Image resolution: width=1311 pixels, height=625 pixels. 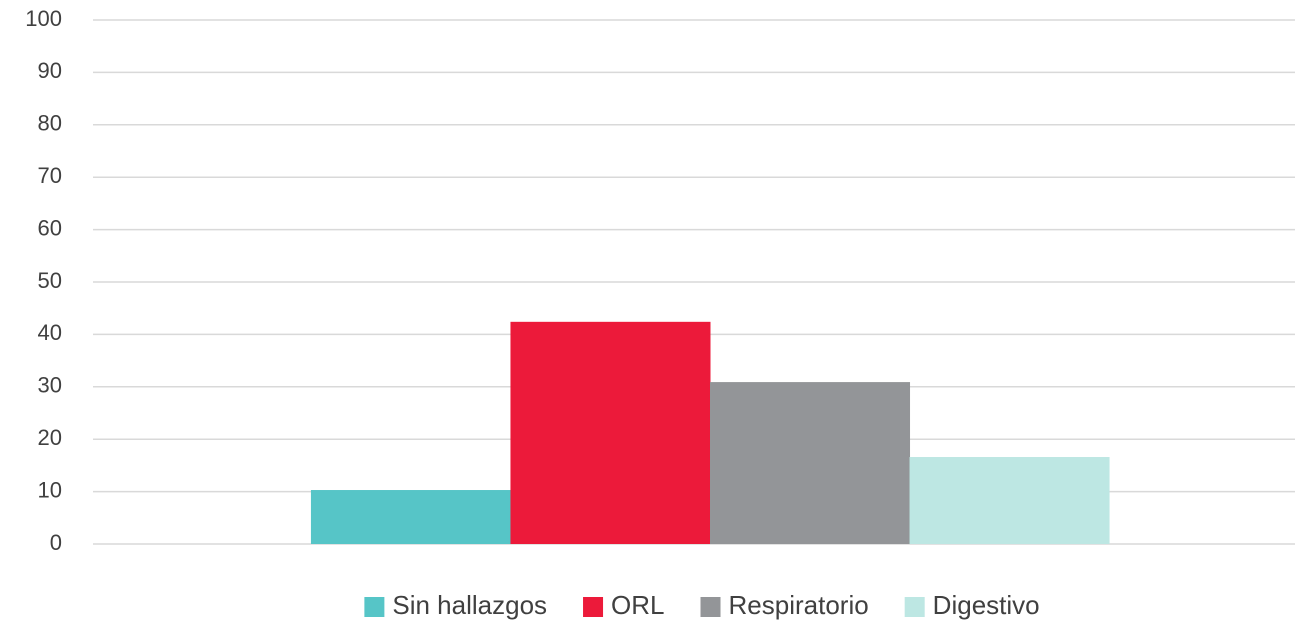 I want to click on y-tick-label: 50, so click(x=50, y=280).